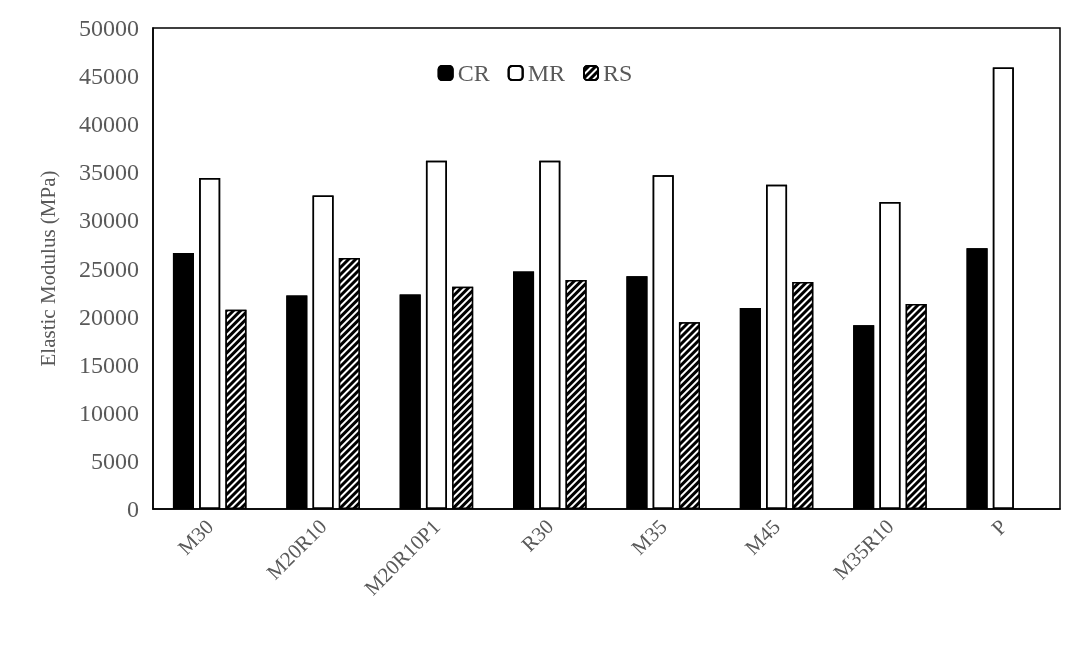  What do you see at coordinates (109, 268) in the screenshot?
I see `y-tick-label: 25000` at bounding box center [109, 268].